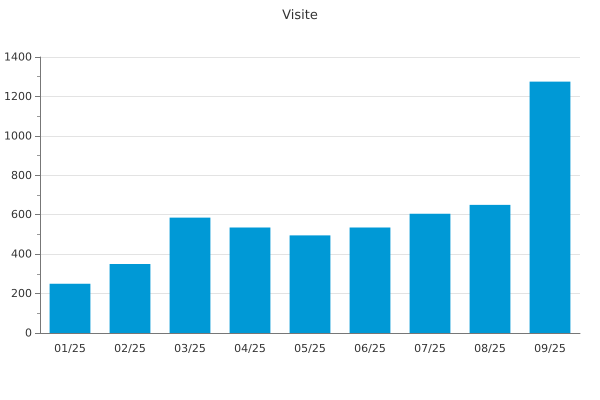  What do you see at coordinates (190, 348) in the screenshot?
I see `x-tick-label: 03/25` at bounding box center [190, 348].